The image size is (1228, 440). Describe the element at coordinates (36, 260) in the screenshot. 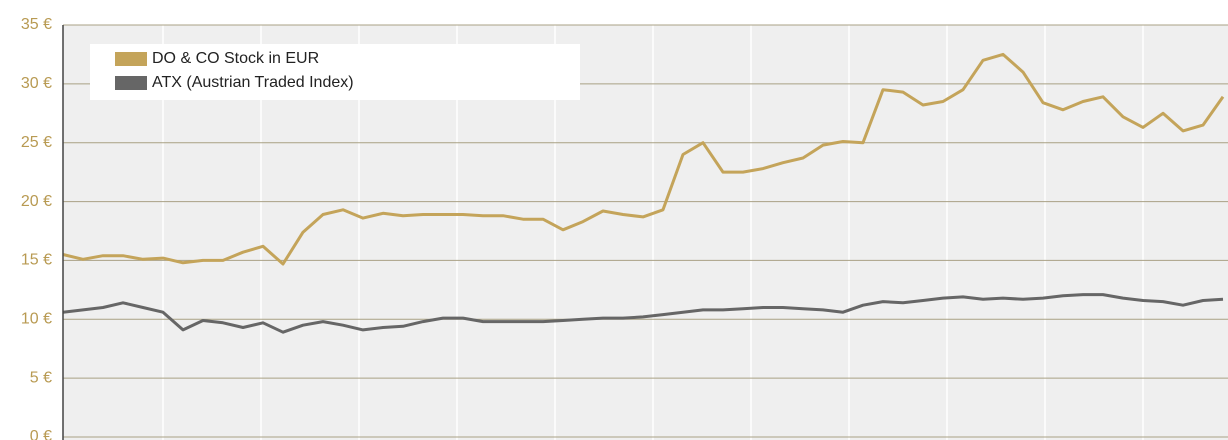

I see `y-tick-label: 15 €` at that location.